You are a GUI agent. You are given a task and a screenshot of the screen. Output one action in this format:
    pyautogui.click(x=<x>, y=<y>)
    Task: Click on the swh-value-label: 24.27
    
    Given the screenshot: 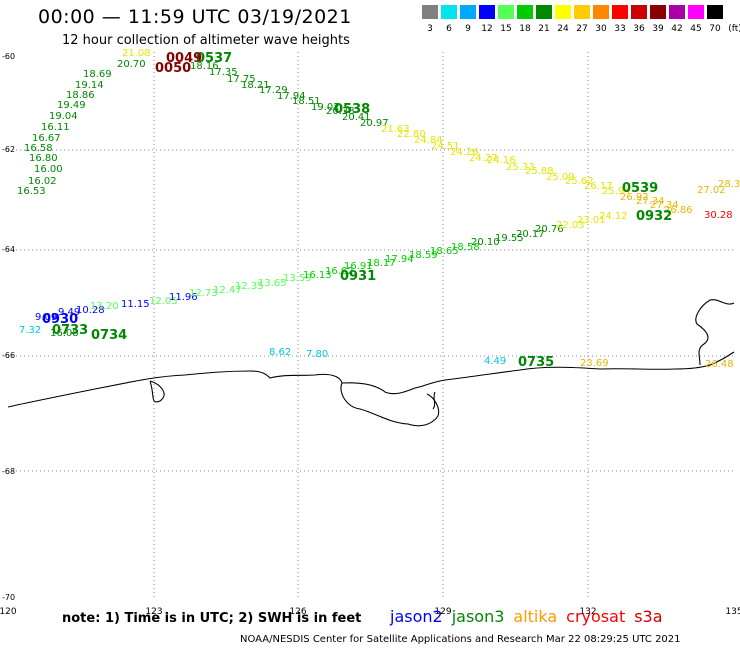 What is the action you would take?
    pyautogui.click(x=483, y=158)
    